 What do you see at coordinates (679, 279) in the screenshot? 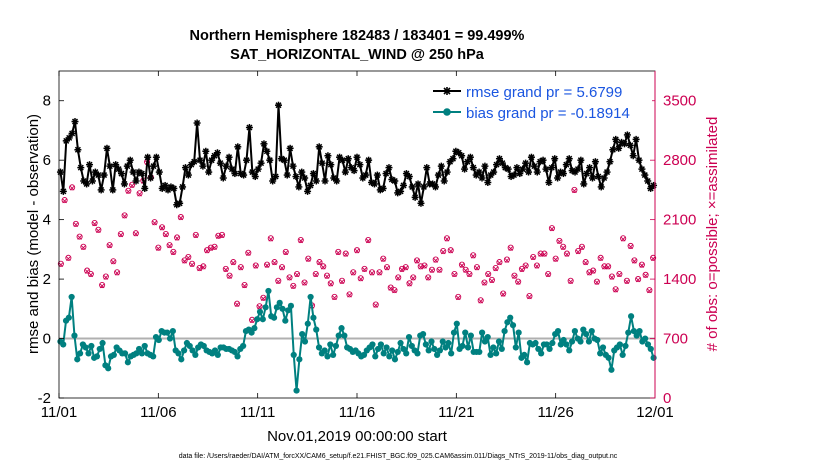
I see `y2-tick-label: 1400` at bounding box center [679, 279].